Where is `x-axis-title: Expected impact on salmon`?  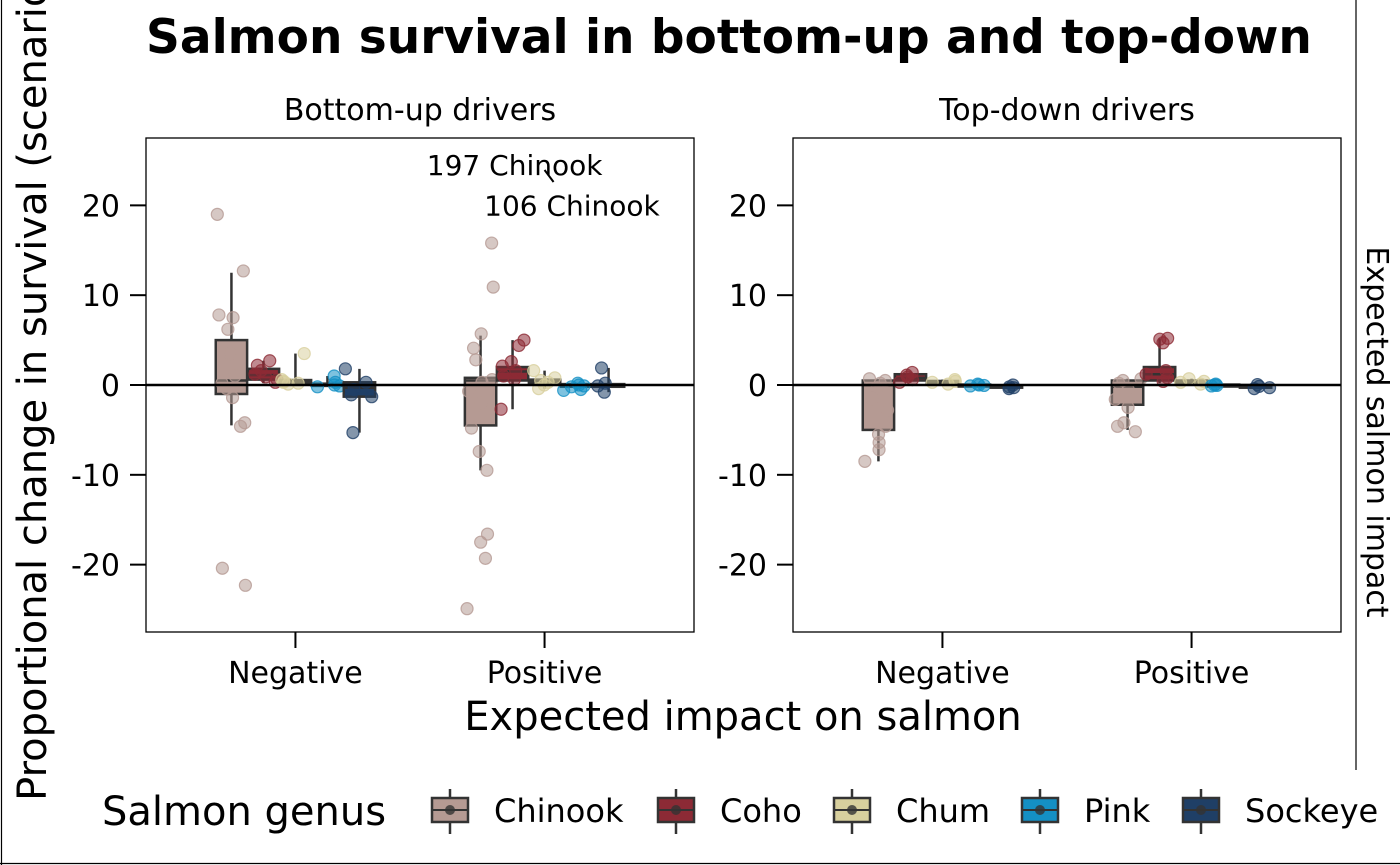 x-axis-title: Expected impact on salmon is located at coordinates (743, 717).